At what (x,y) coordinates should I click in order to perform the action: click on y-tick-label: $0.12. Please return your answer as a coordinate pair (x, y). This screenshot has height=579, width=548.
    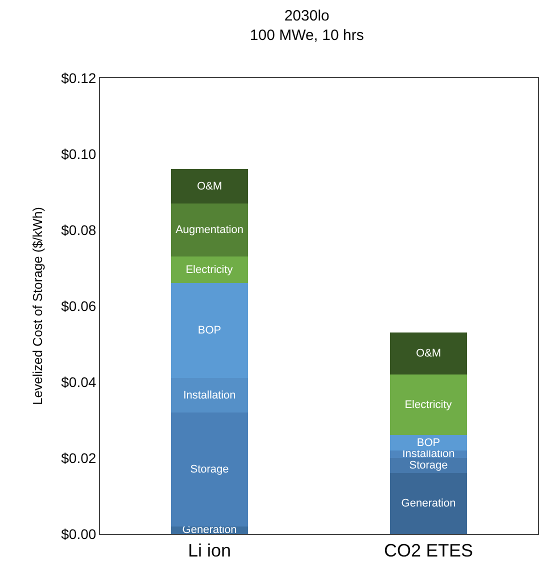
    Looking at the image, I should click on (78, 78).